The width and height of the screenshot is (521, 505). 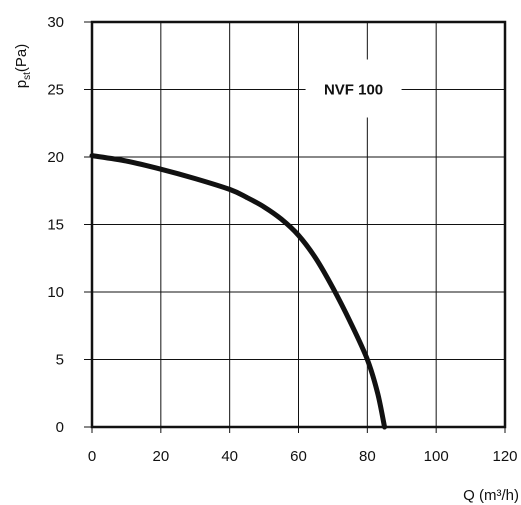 I want to click on y-tick-label: 10, so click(x=55, y=292).